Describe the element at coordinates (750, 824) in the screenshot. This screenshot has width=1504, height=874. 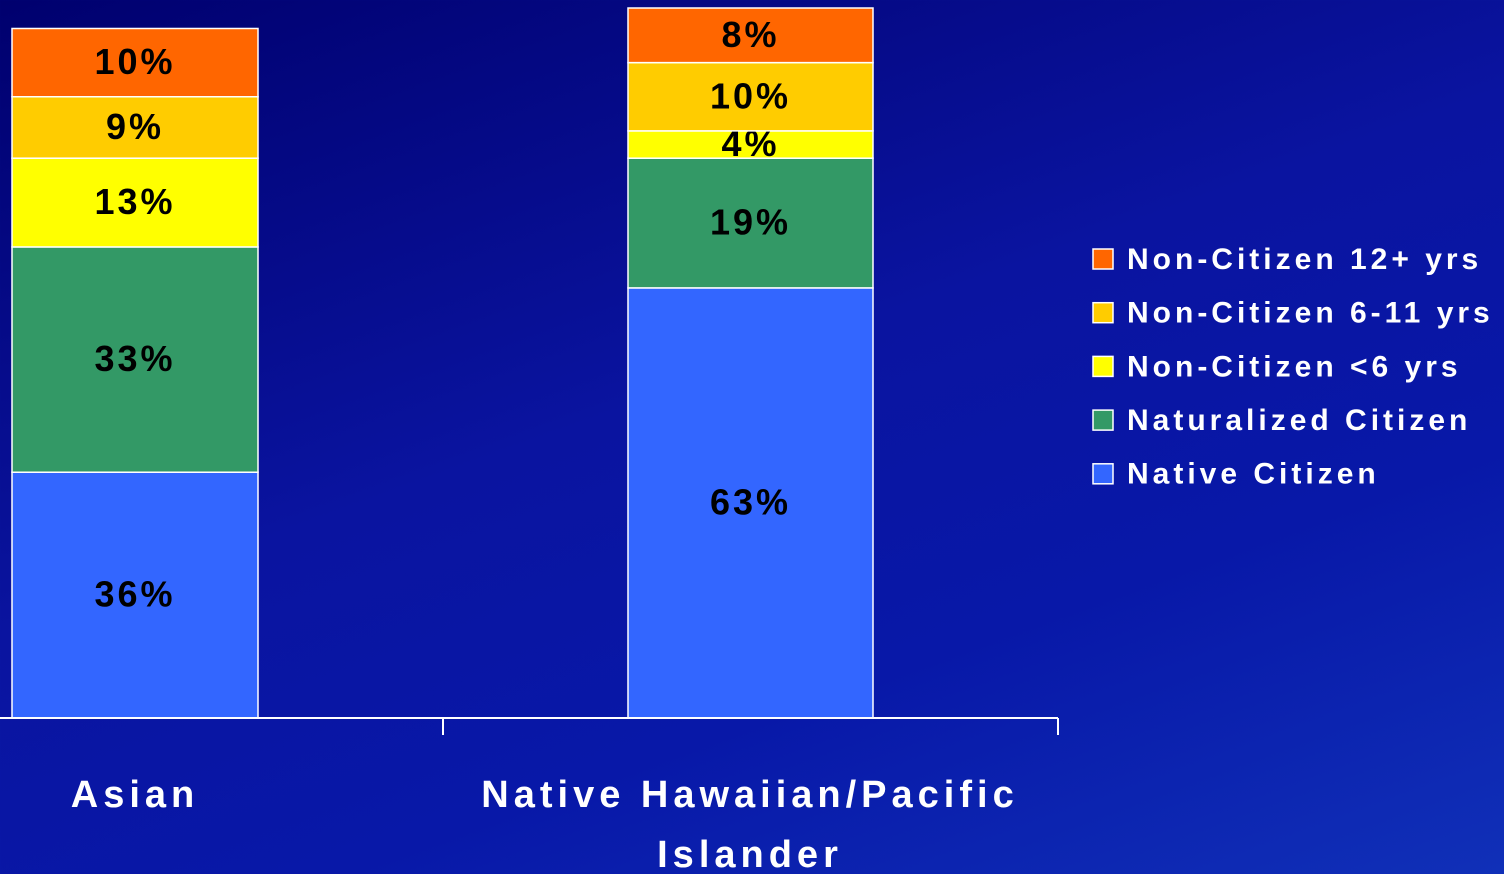
I see `x-tick-label: Native Hawaiian/Pacific Islander` at that location.